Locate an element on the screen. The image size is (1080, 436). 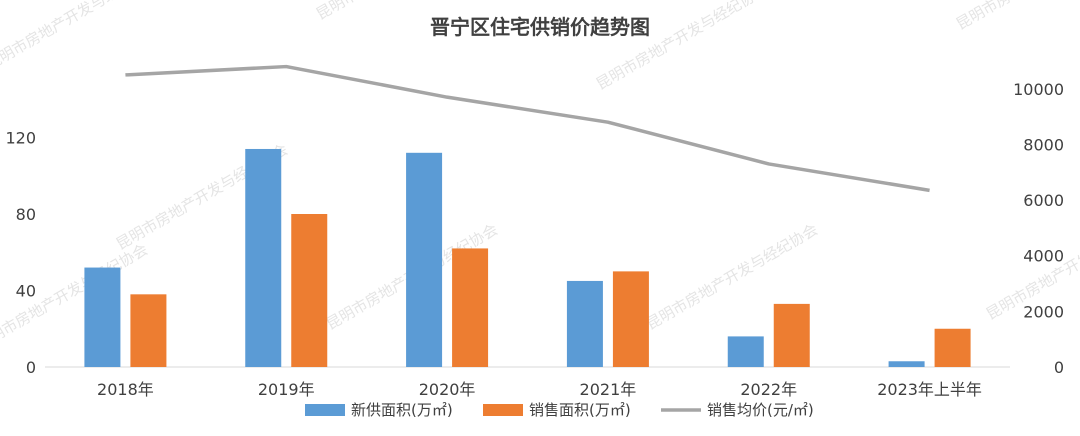
x-axis-tick-label: 2020年 is located at coordinates (447, 389).